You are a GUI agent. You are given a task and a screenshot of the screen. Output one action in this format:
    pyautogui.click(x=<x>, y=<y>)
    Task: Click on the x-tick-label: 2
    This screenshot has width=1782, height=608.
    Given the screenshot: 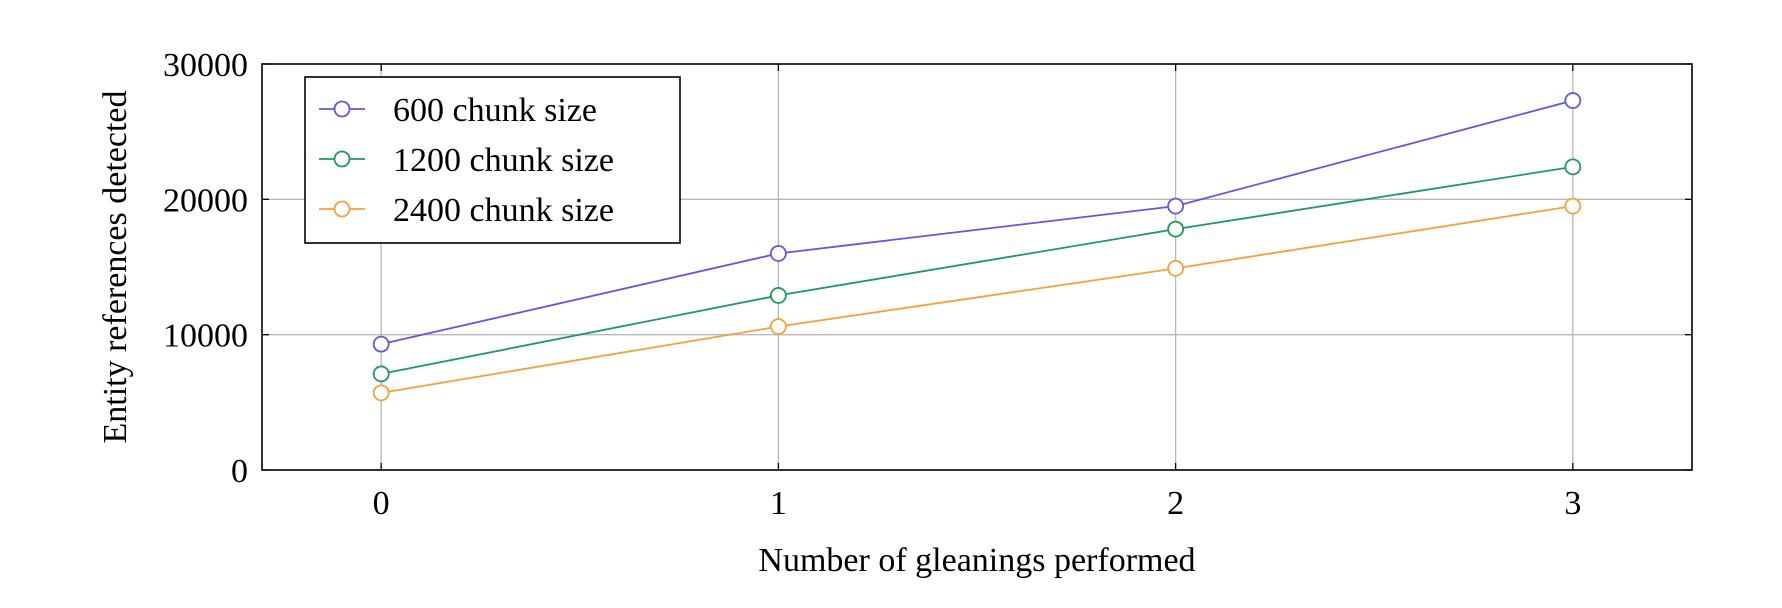 What is the action you would take?
    pyautogui.click(x=1175, y=503)
    